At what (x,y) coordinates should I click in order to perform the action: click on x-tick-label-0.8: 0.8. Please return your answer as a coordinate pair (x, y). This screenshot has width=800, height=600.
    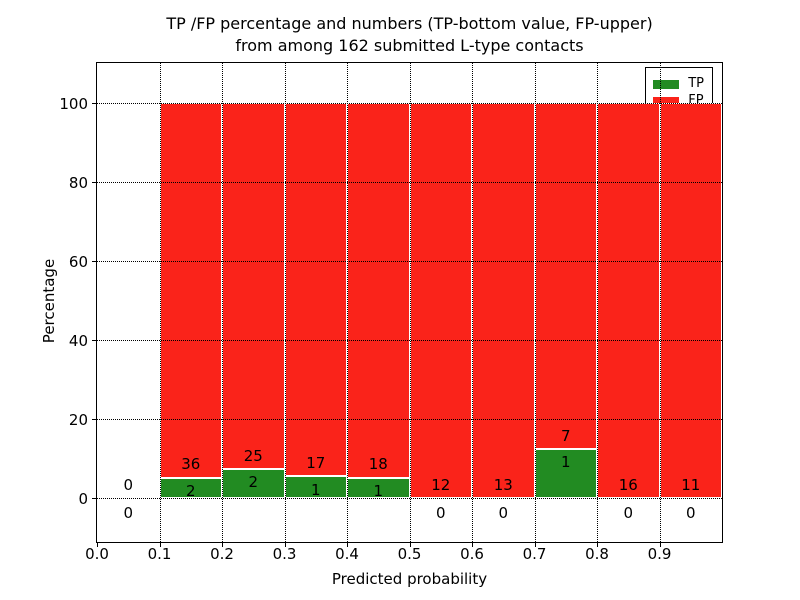
    Looking at the image, I should click on (597, 554).